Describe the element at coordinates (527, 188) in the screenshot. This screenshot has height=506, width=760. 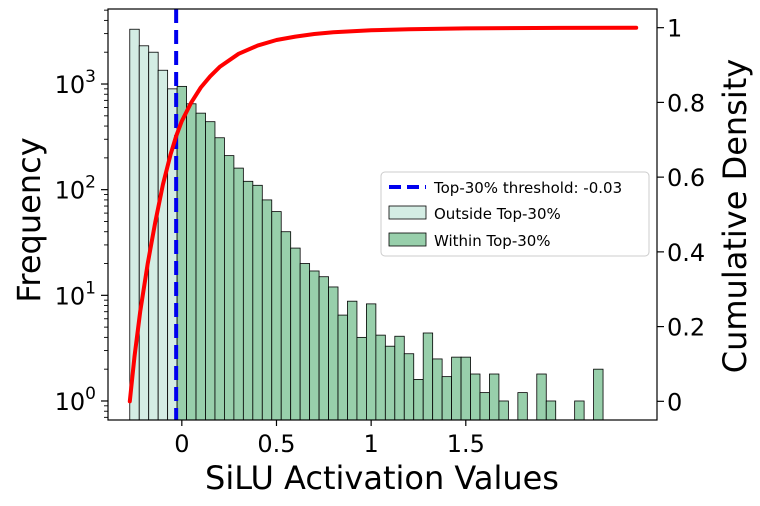
I see `legend-threshold-label: Top-30% threshold: -0.03` at that location.